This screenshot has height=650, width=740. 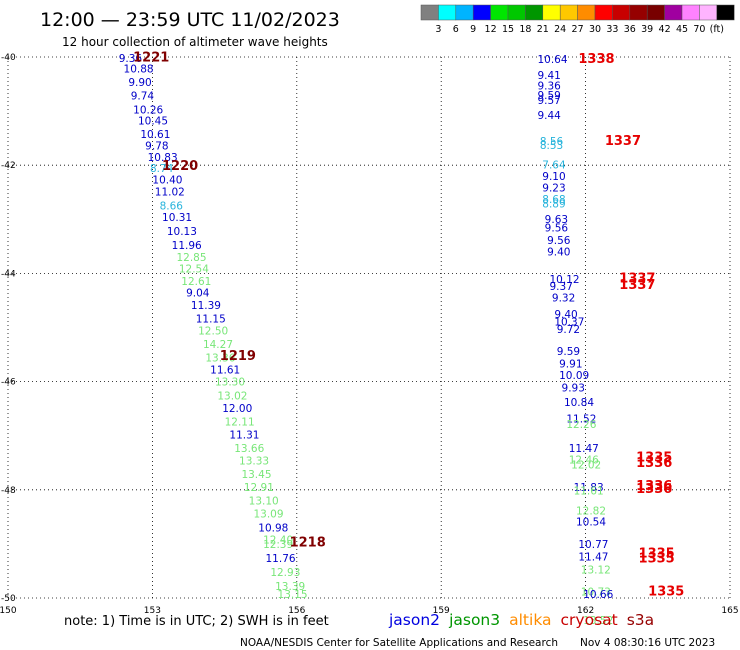 I want to click on pass-number-label: 1336, so click(x=654, y=463).